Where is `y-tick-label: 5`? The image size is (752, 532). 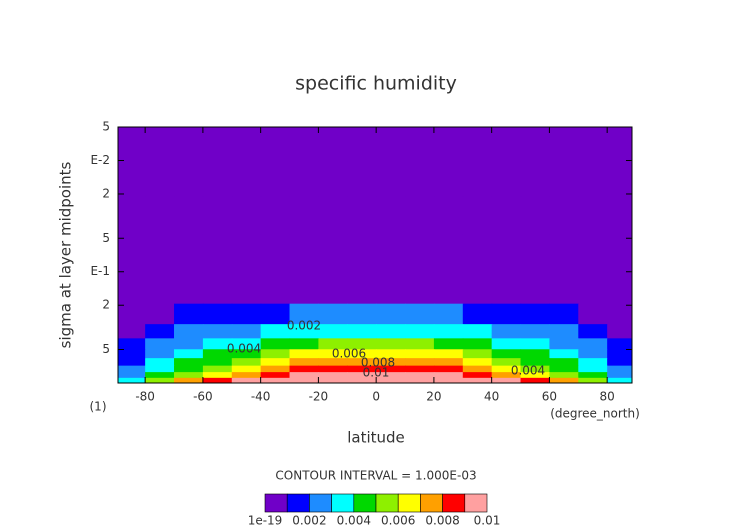
y-tick-label: 5 is located at coordinates (106, 127).